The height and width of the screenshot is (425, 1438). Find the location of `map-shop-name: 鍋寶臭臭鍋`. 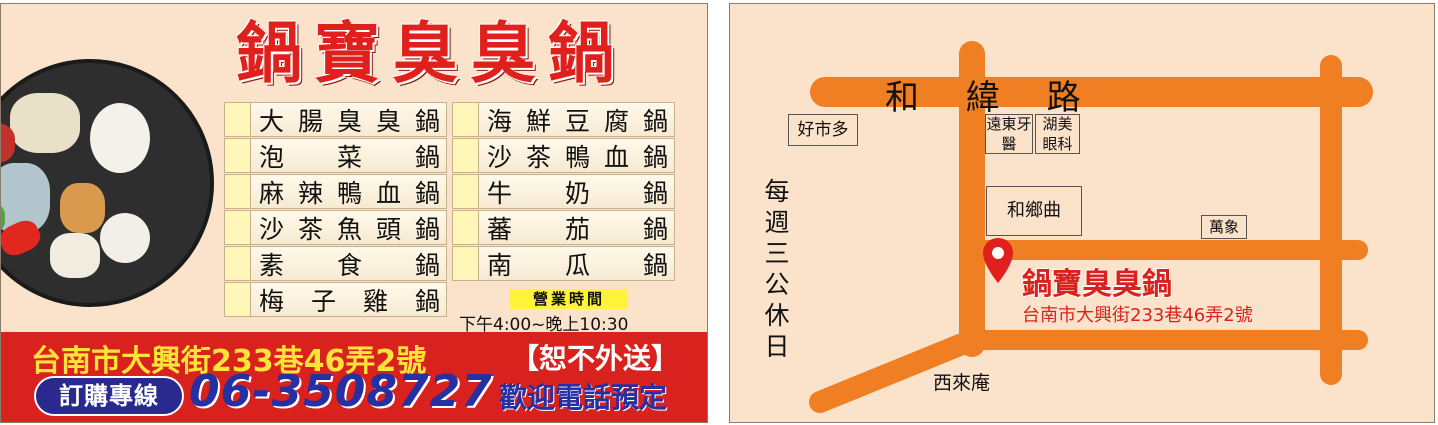

map-shop-name: 鍋寶臭臭鍋 is located at coordinates (1097, 284).